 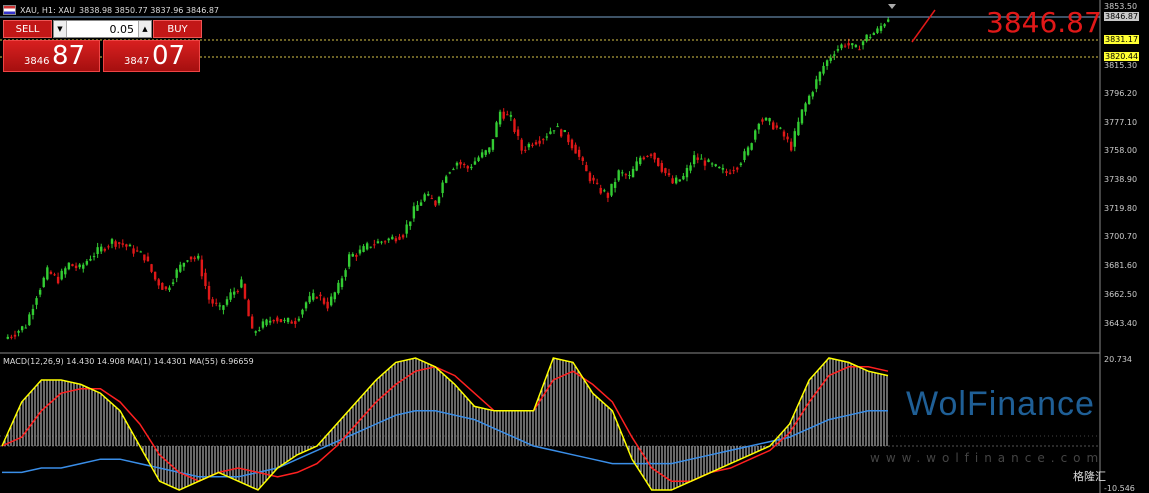 I want to click on lot-size-field: ▼ 0.05 ▲, so click(x=102, y=29).